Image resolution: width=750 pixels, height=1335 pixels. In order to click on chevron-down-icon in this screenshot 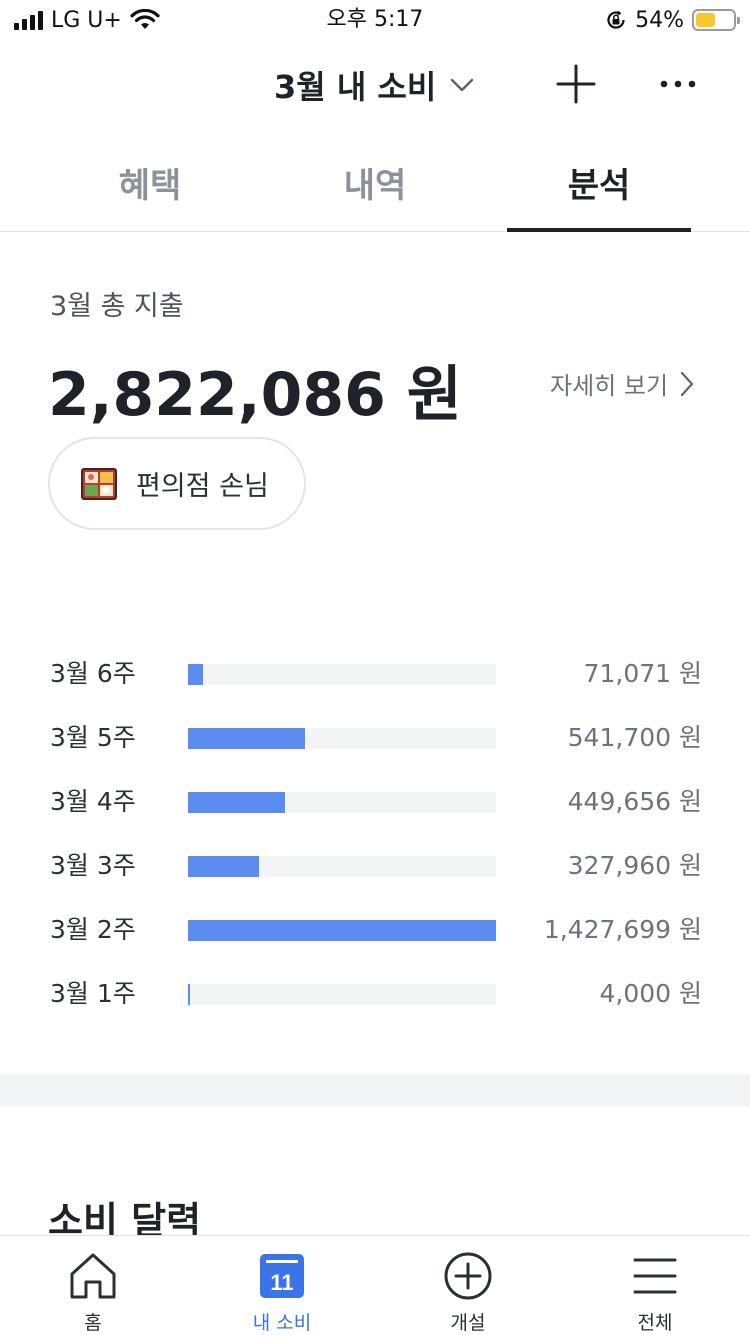, I will do `click(462, 85)`.